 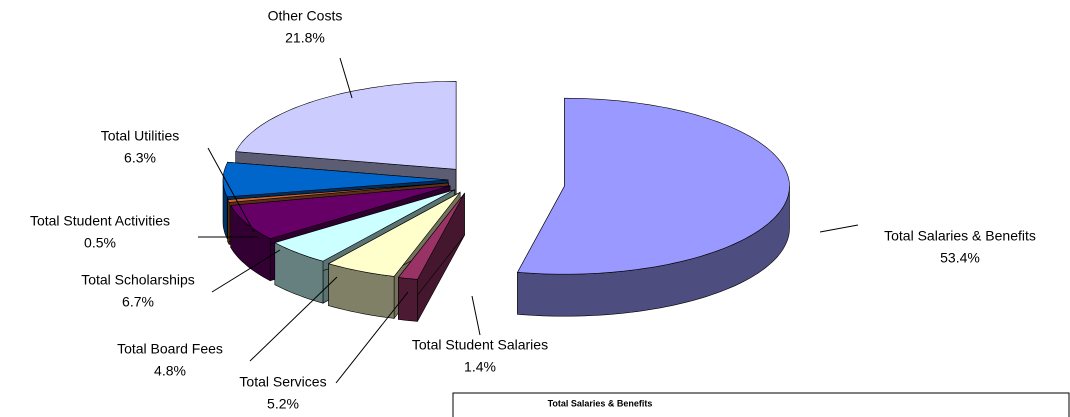 I want to click on slice-label: Total Scholarships, so click(x=138, y=280).